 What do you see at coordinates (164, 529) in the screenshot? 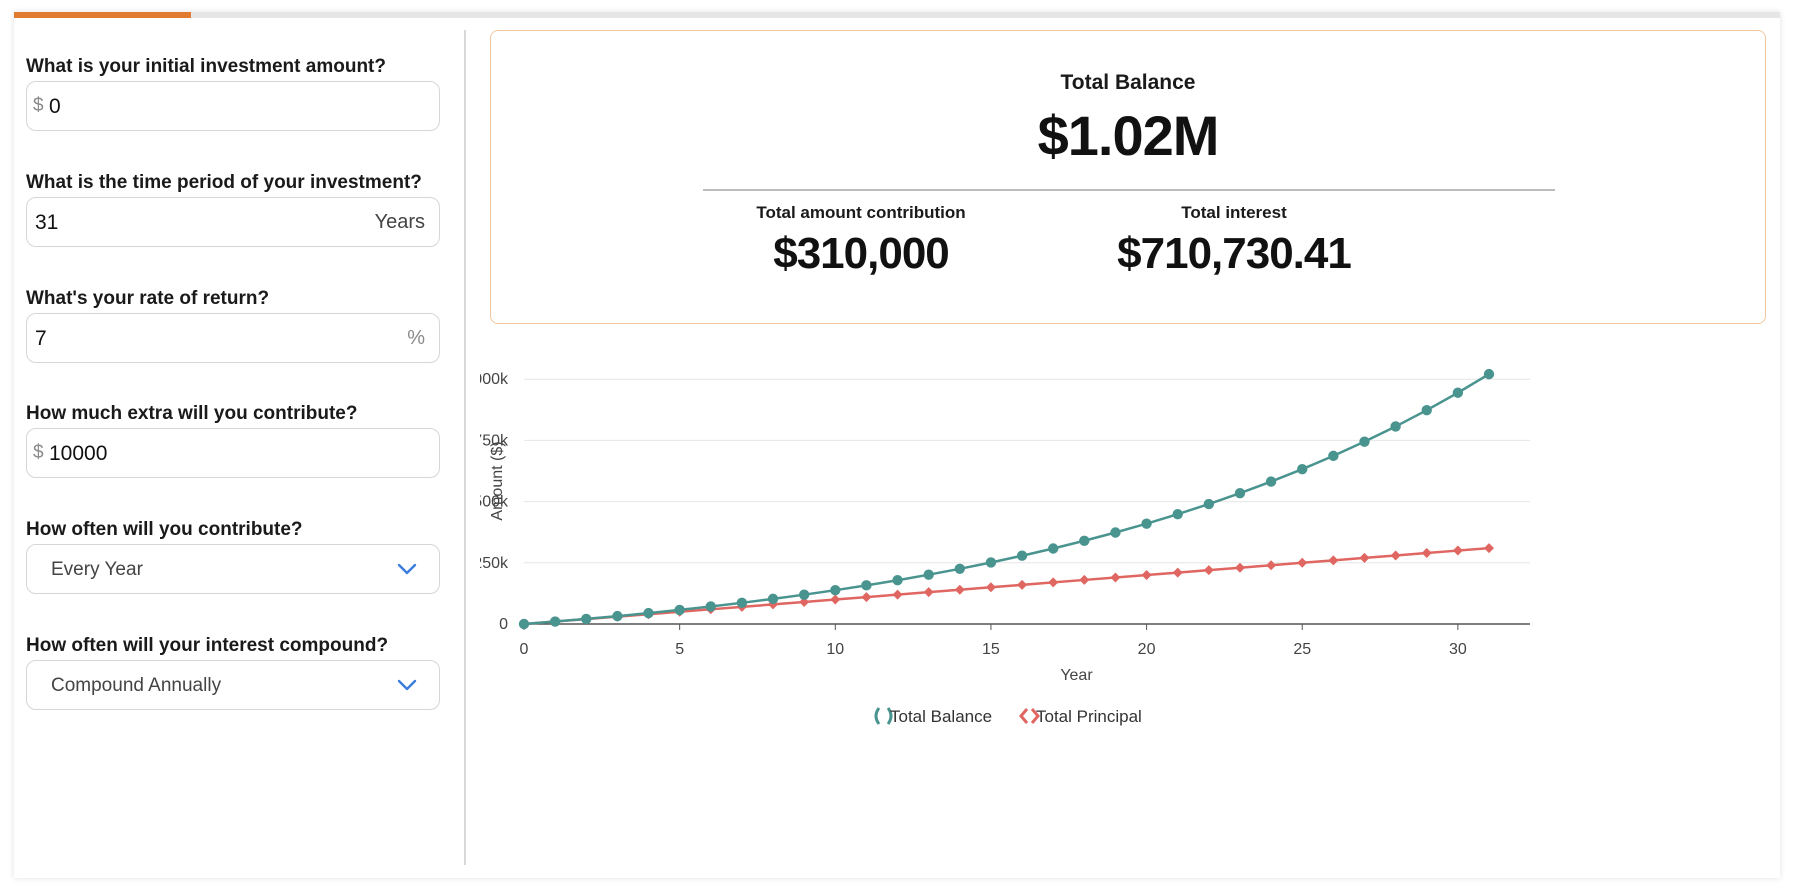
I see `contribution-frequency-label: How often will you contribute?` at bounding box center [164, 529].